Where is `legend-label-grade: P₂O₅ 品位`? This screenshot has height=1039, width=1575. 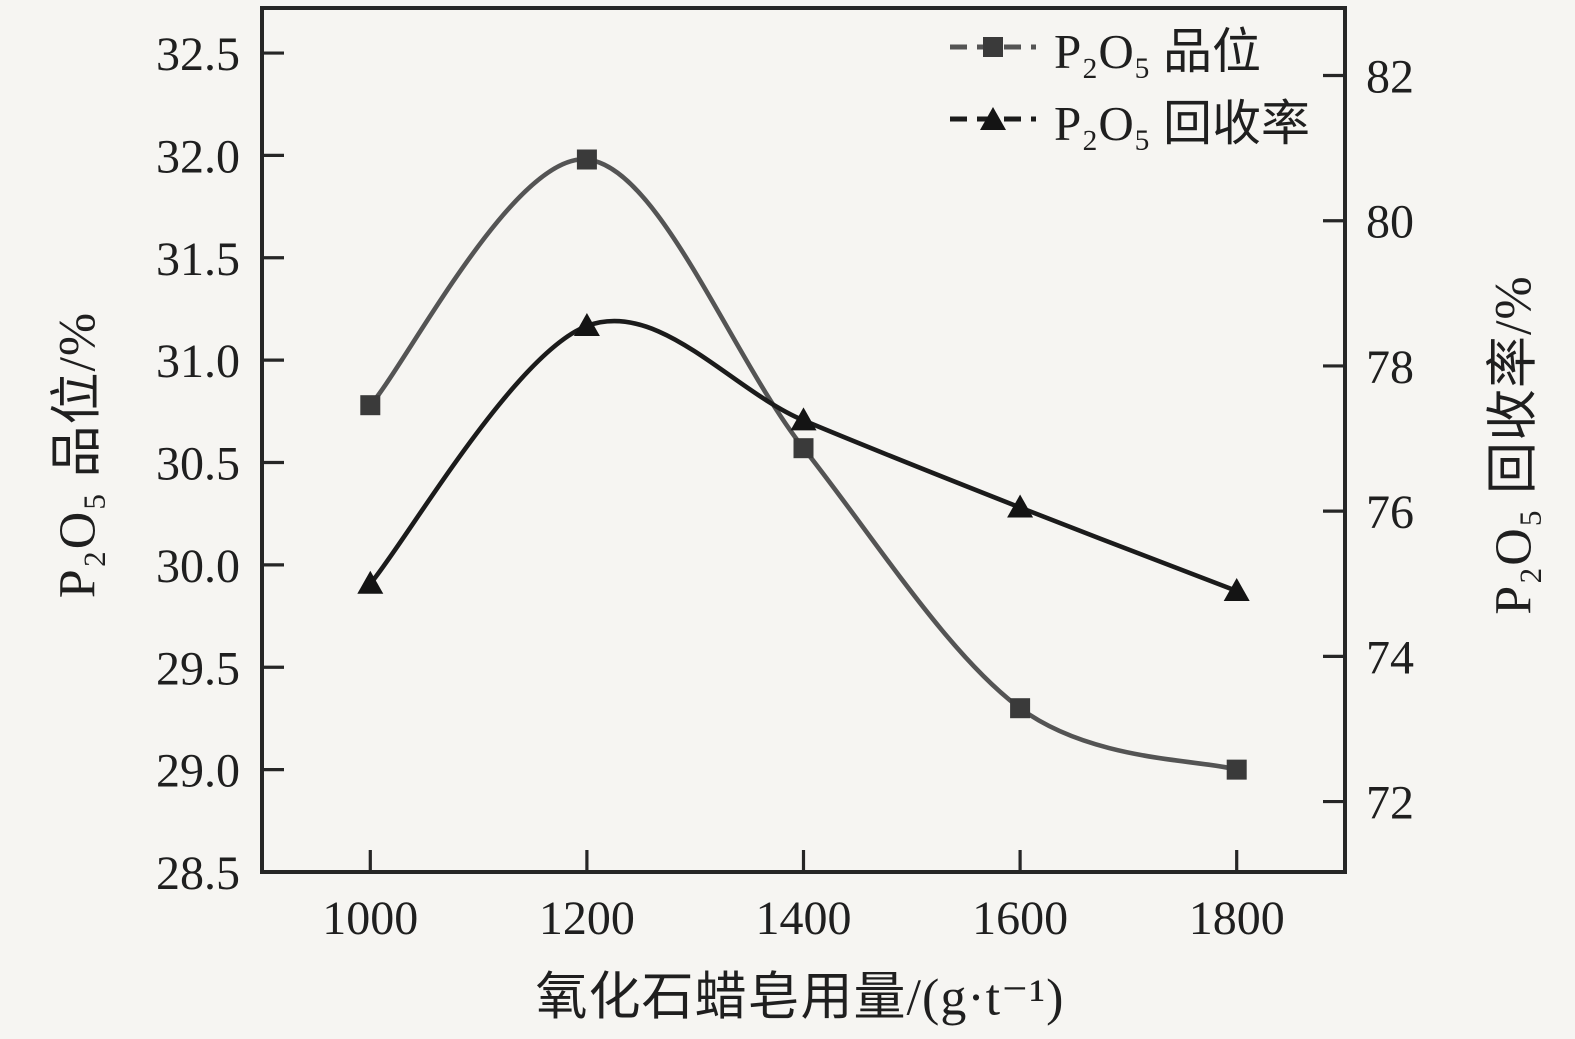
legend-label-grade: P₂O₅ 品位 is located at coordinates (1158, 51).